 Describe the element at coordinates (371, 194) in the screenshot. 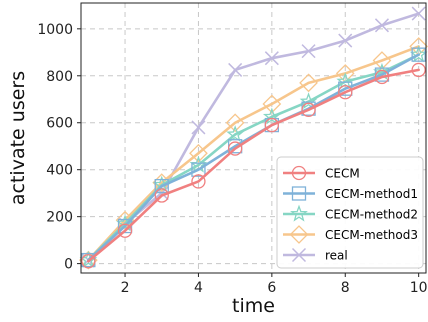

I see `legend-label: CECM-method1` at that location.